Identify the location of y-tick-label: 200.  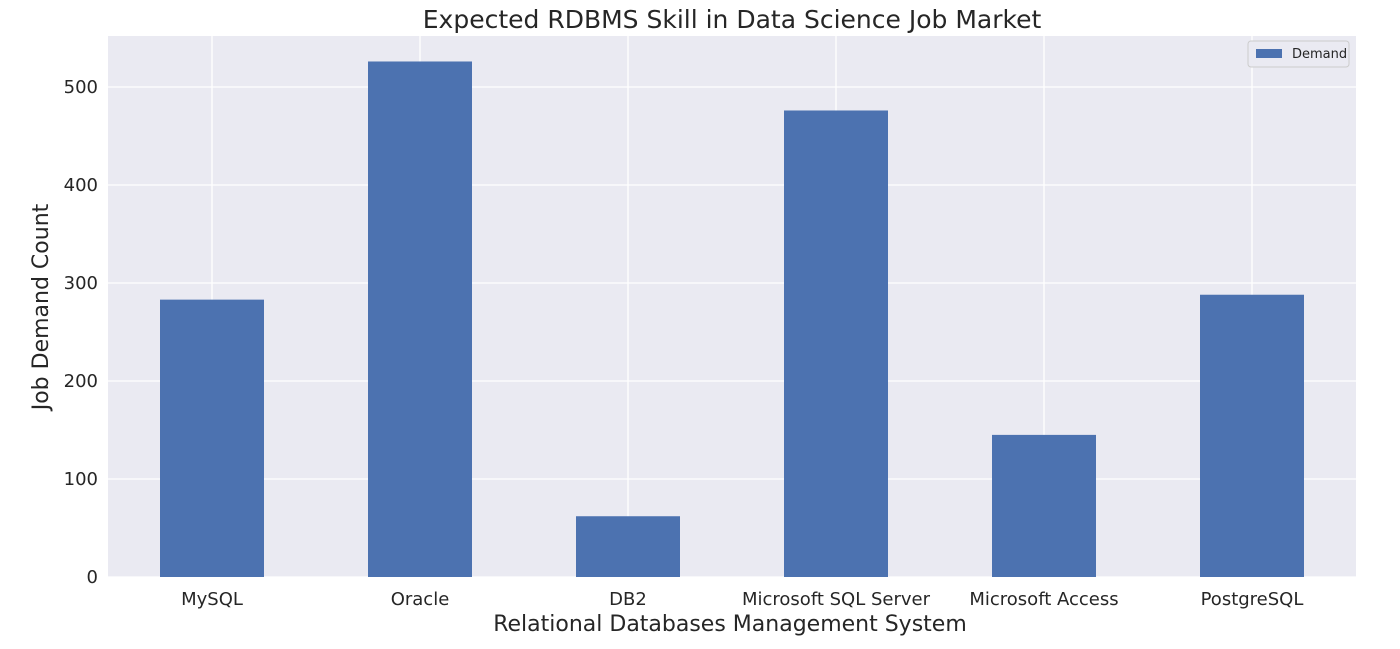
(81, 381).